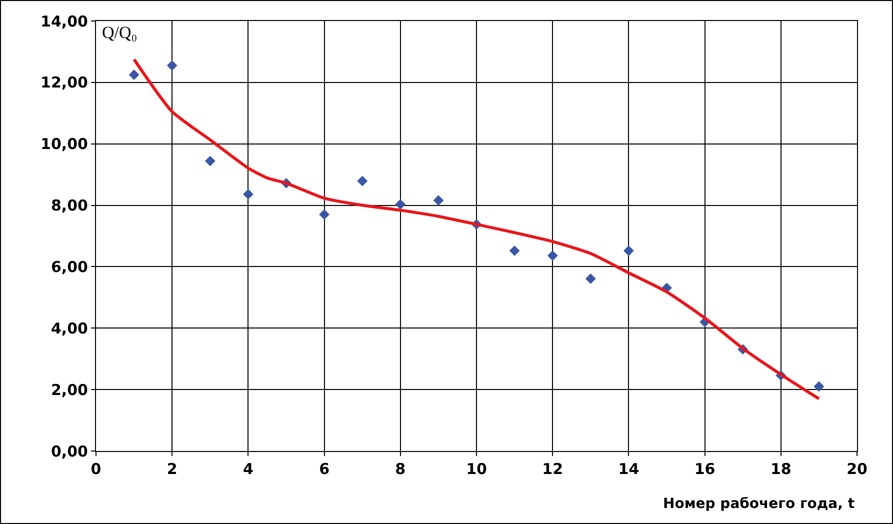  Describe the element at coordinates (857, 469) in the screenshot. I see `x-tick-label: 20` at that location.